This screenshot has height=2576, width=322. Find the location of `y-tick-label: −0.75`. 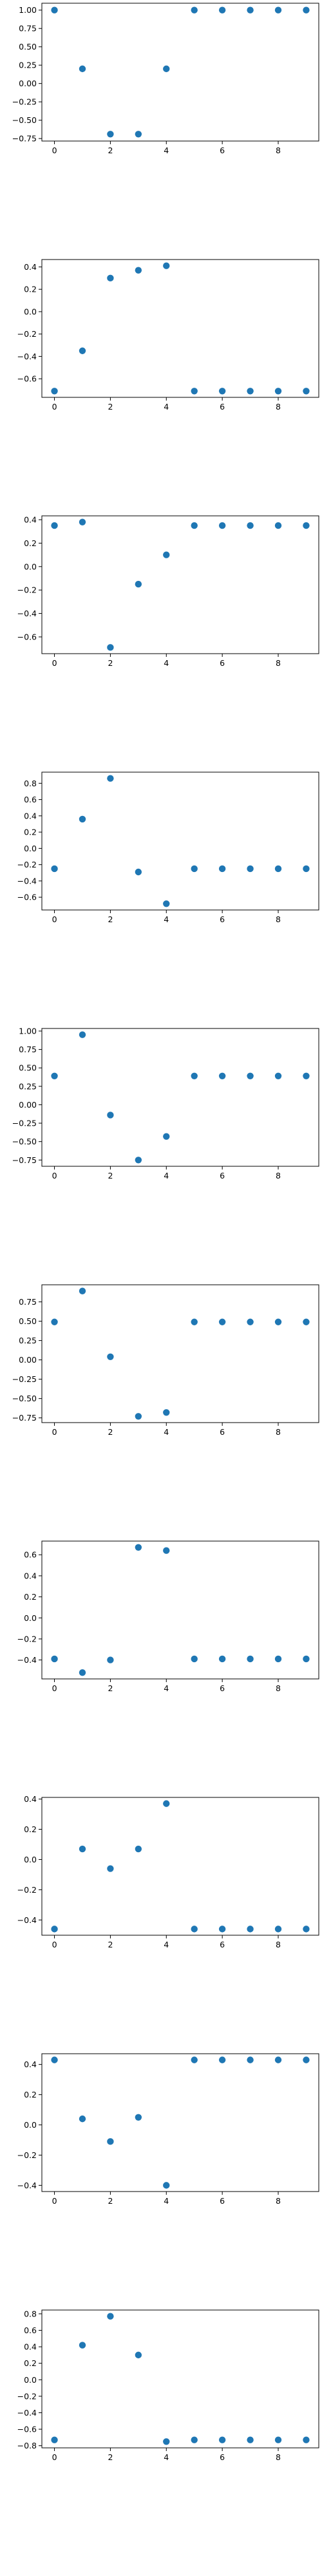

y-tick-label: −0.75 is located at coordinates (24, 1418).